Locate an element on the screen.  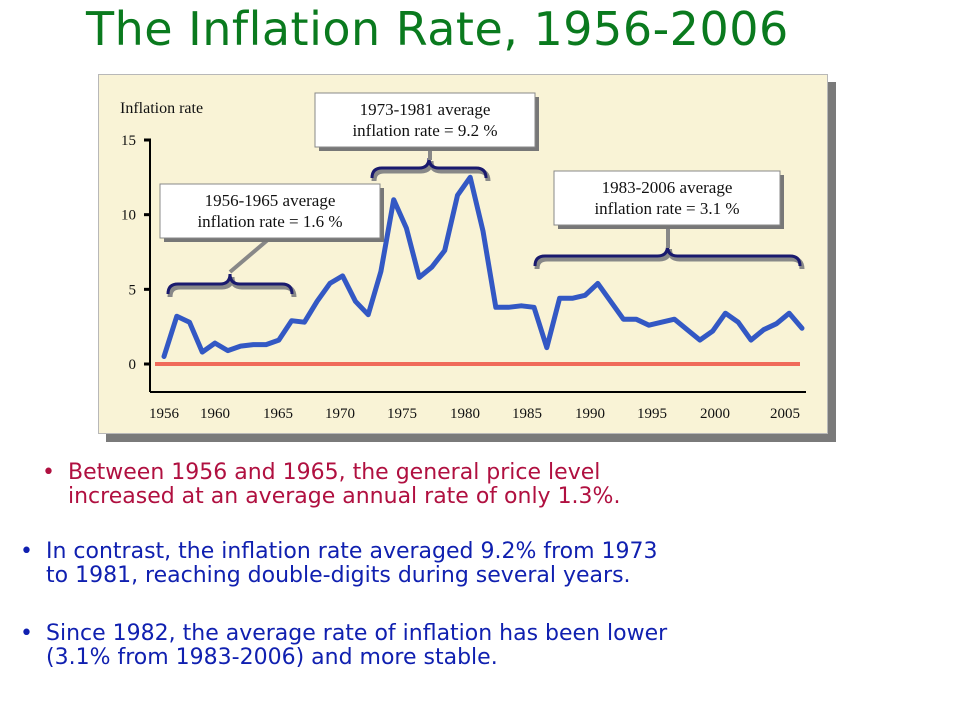
x-tick-label: 1985 is located at coordinates (527, 414).